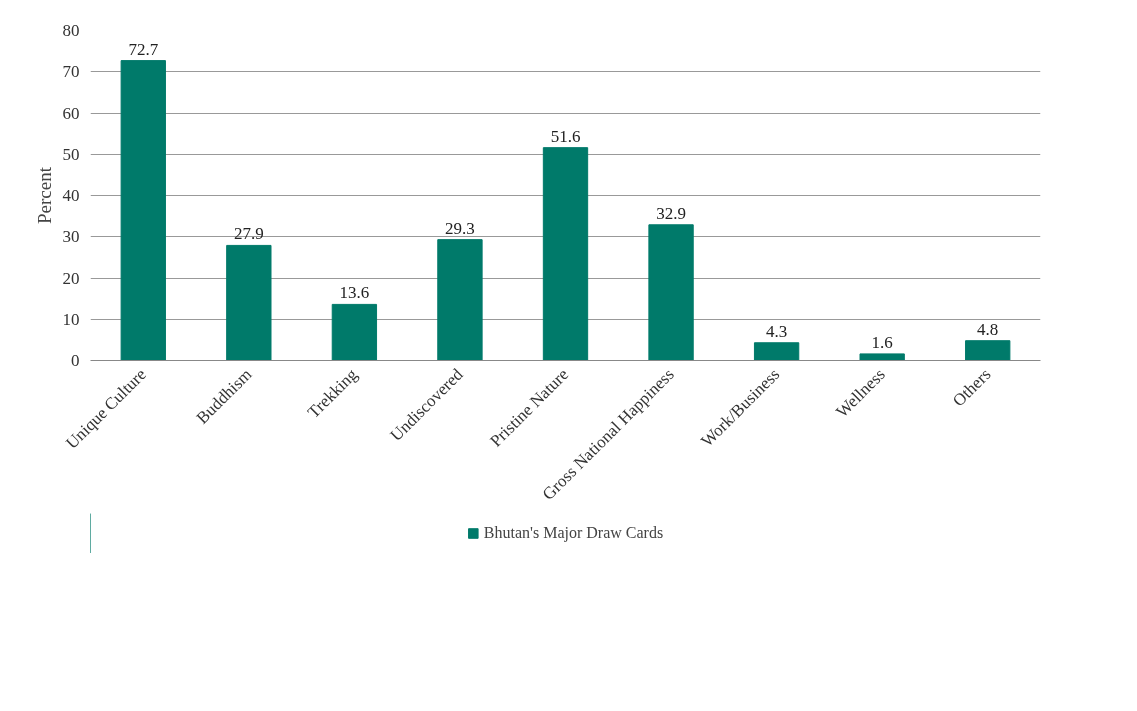 This screenshot has width=1137, height=711. What do you see at coordinates (44, 195) in the screenshot?
I see `y-axis-title: Percent` at bounding box center [44, 195].